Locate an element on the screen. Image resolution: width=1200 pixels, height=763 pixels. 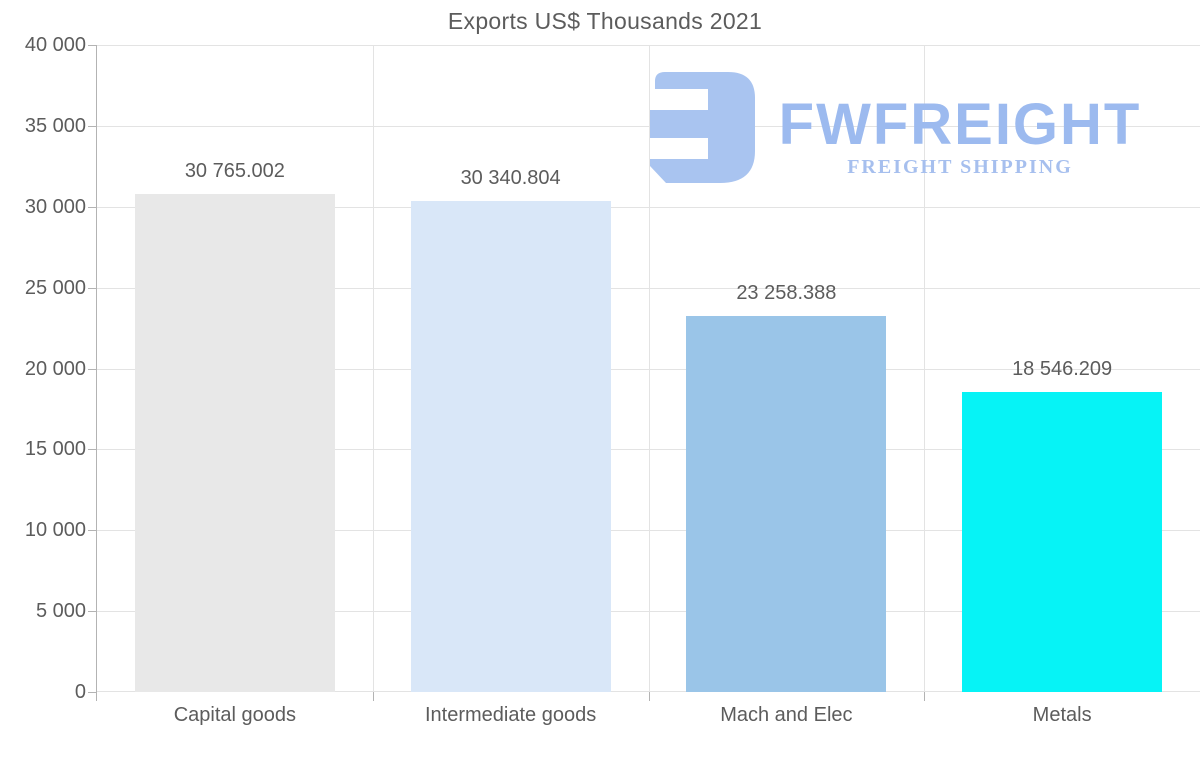
bar-capital-goods is located at coordinates (234, 443).